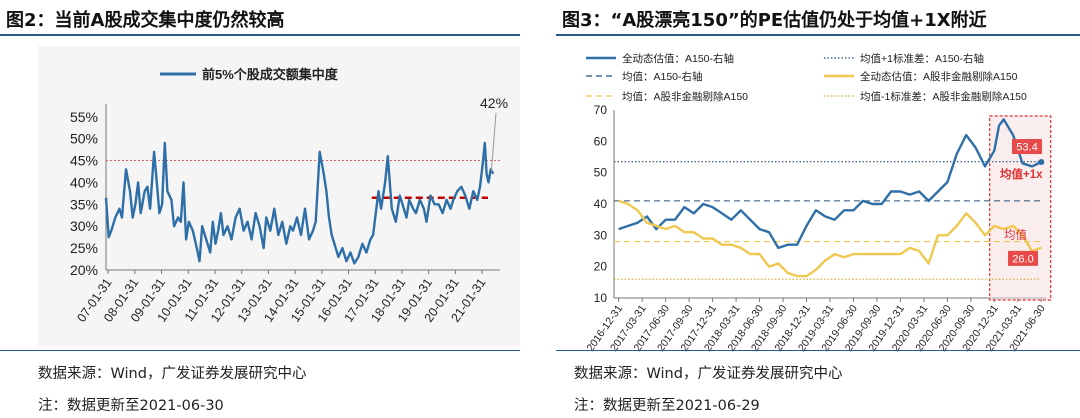  I want to click on y-tick-label: 40, so click(601, 204).